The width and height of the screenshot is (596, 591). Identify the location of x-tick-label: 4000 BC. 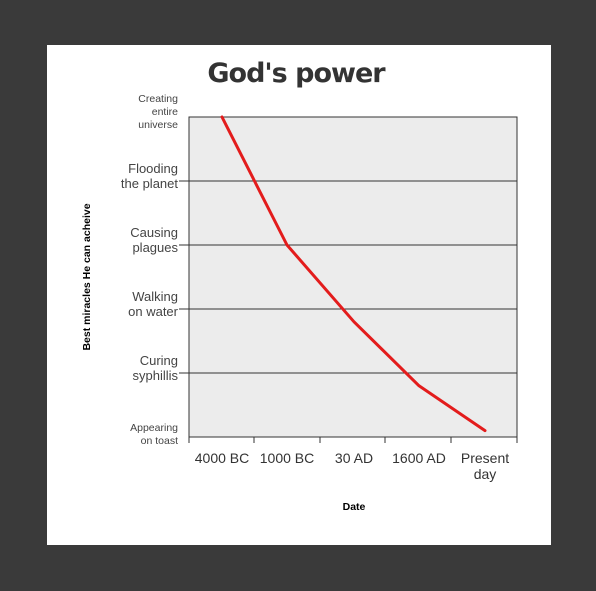
(222, 458).